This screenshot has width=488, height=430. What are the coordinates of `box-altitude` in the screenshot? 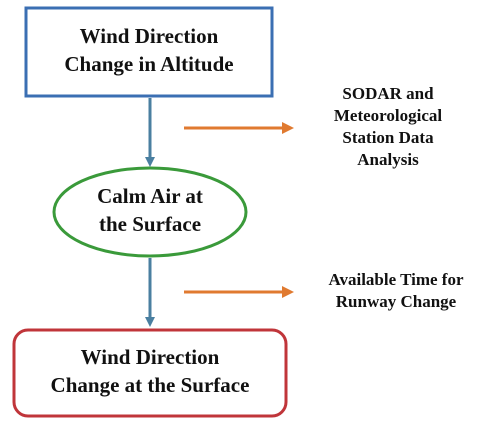 It's located at (149, 52).